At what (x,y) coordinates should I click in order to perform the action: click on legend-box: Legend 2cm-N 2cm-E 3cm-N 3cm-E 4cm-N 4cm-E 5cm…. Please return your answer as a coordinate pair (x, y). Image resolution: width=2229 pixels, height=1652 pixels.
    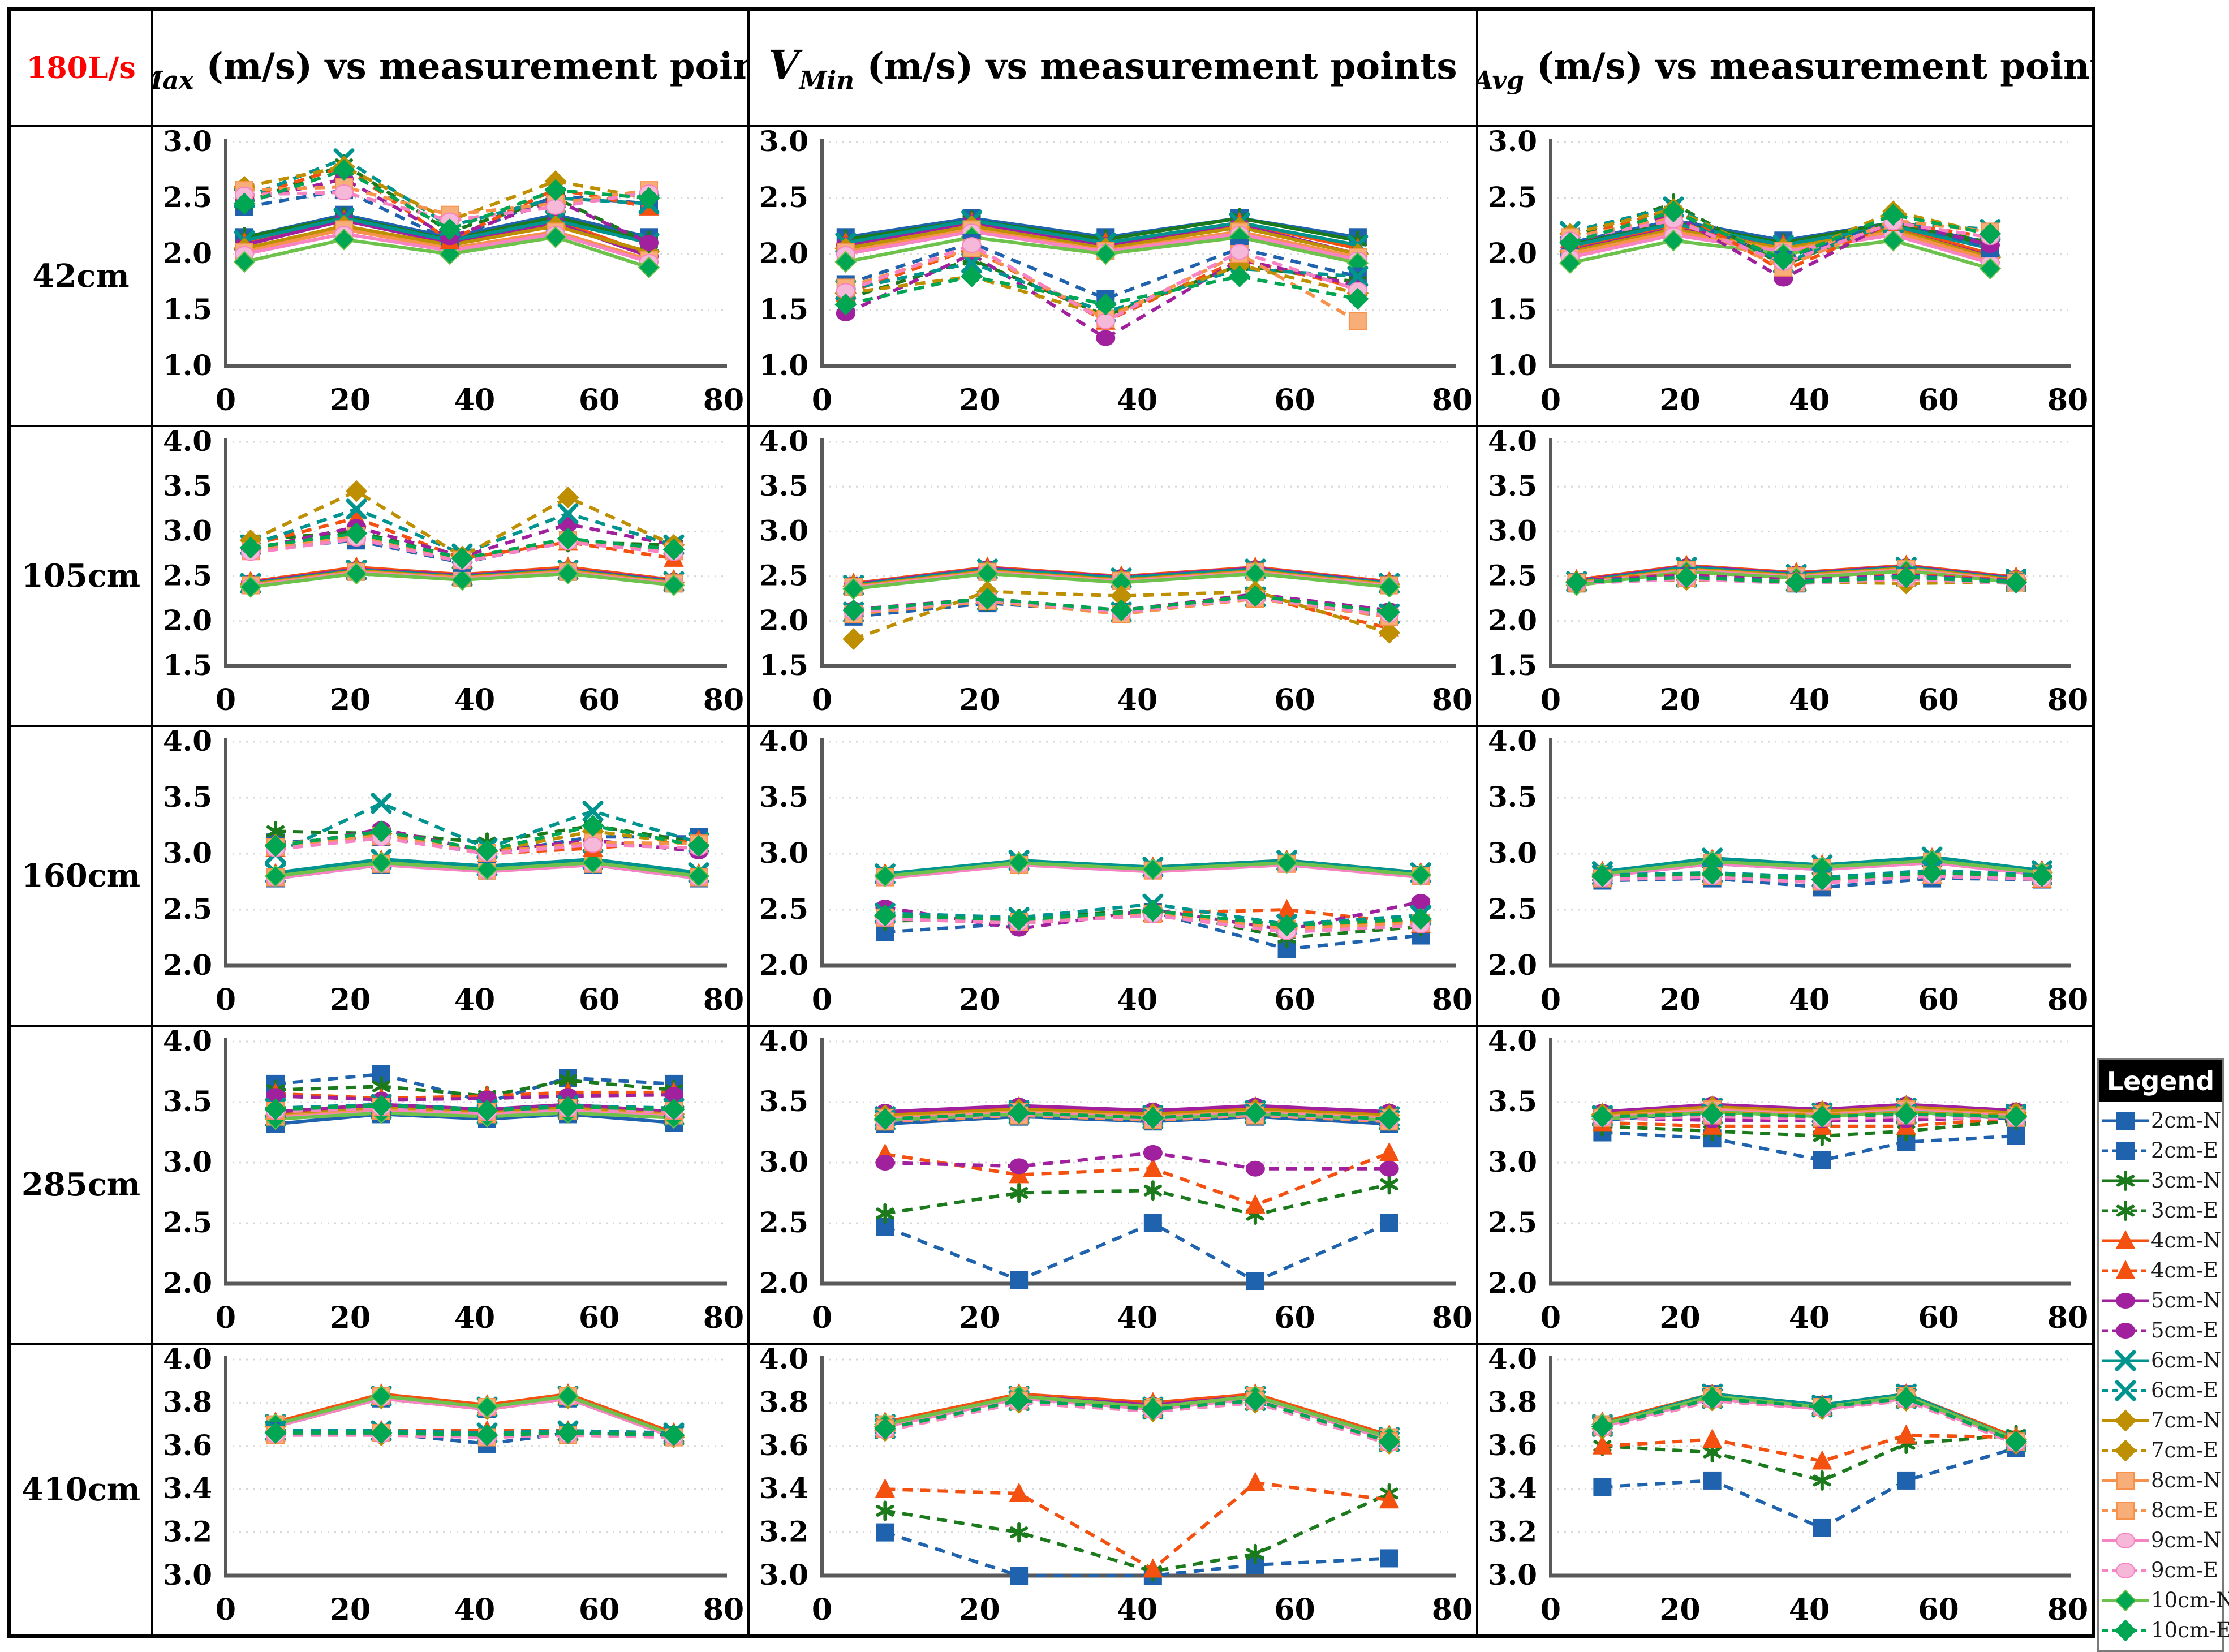
    Looking at the image, I should click on (2163, 1355).